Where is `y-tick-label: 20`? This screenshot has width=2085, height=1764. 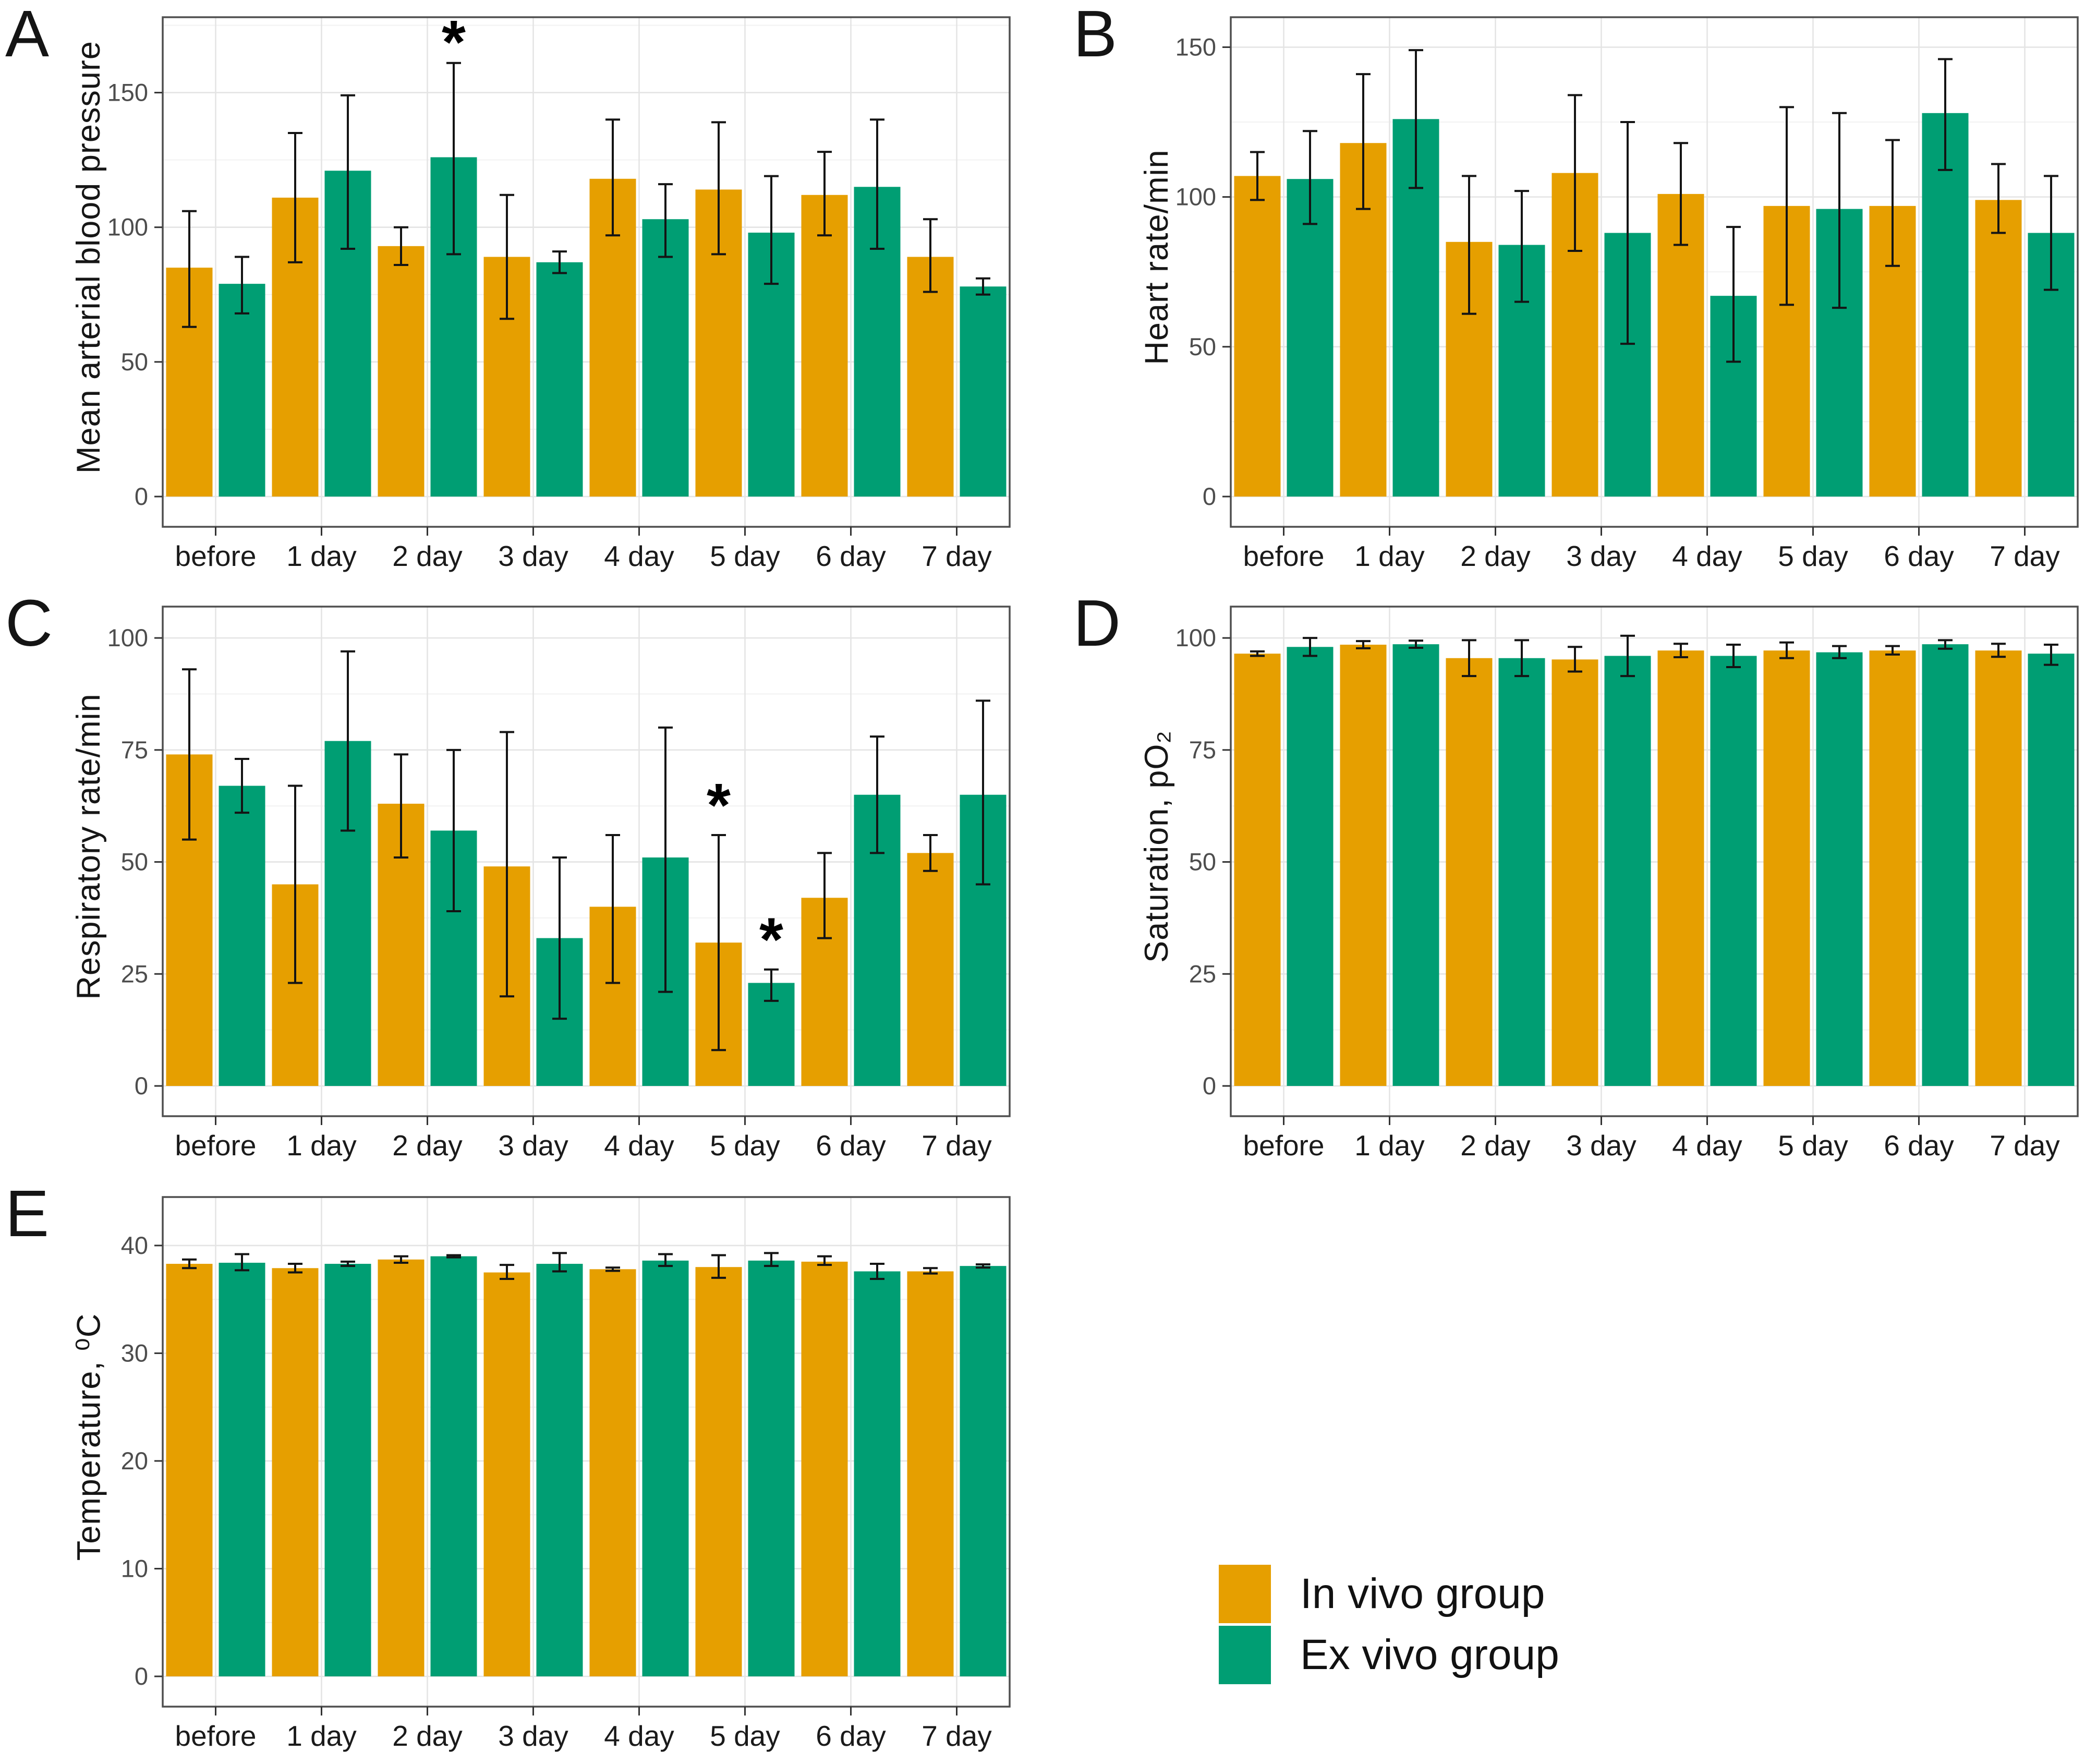
y-tick-label: 20 is located at coordinates (134, 1461).